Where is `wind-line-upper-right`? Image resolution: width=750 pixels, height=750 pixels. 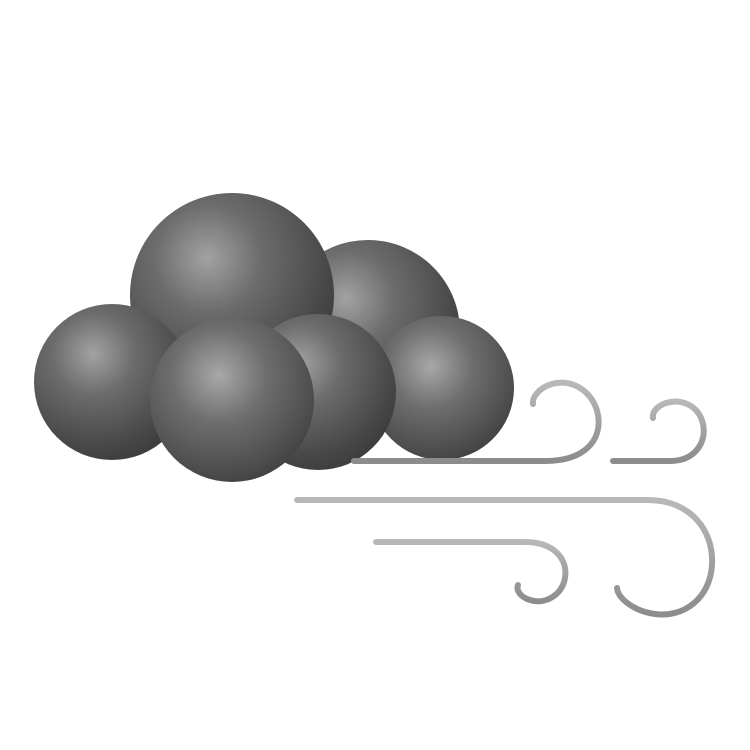 wind-line-upper-right is located at coordinates (658, 431).